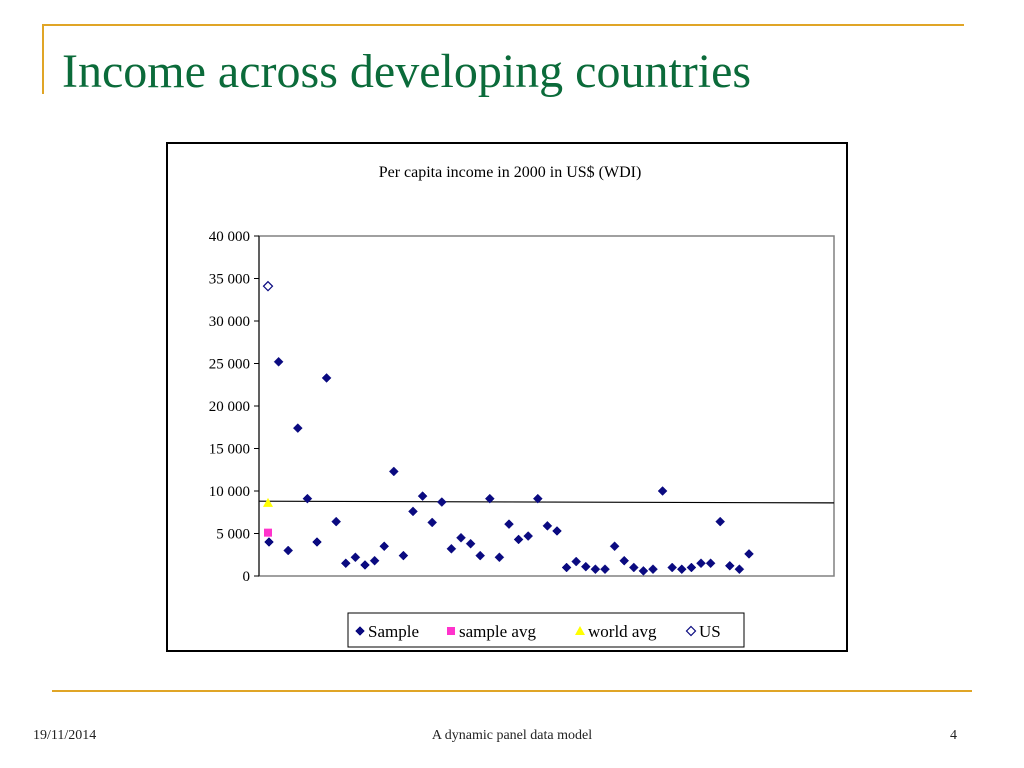  Describe the element at coordinates (393, 631) in the screenshot. I see `legend-label: Sample` at that location.